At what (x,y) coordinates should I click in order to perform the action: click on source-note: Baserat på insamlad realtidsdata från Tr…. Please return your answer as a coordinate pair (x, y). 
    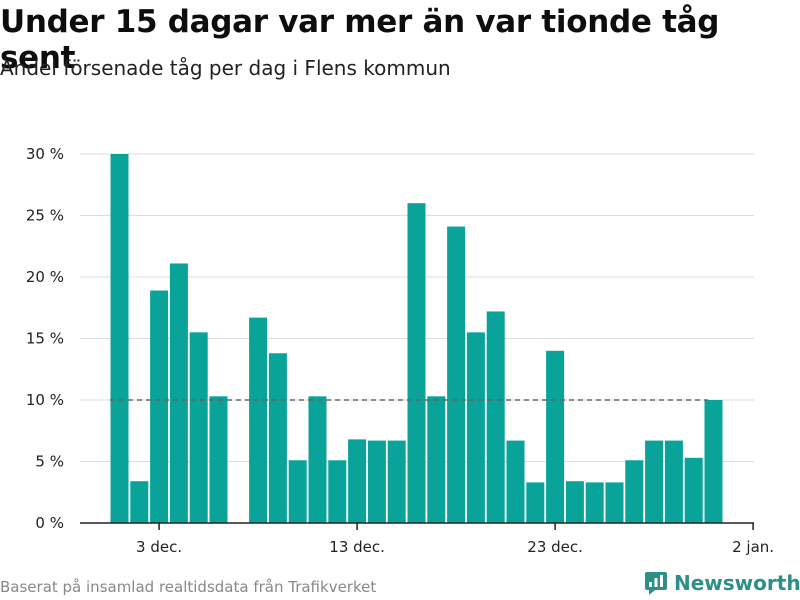
    Looking at the image, I should click on (188, 587).